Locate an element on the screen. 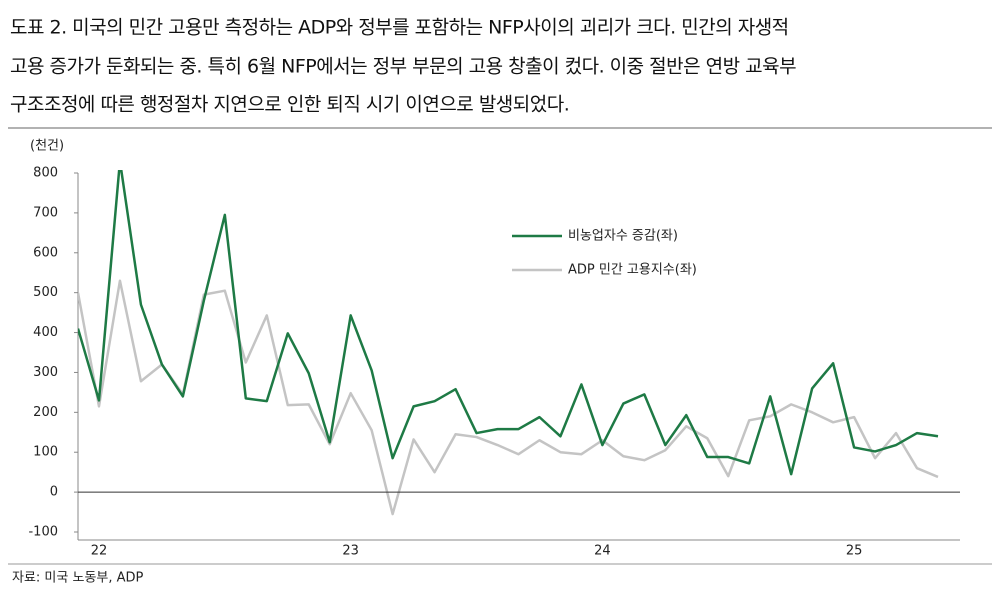 This screenshot has width=1000, height=596. y-tick-label: 100 is located at coordinates (45, 452).